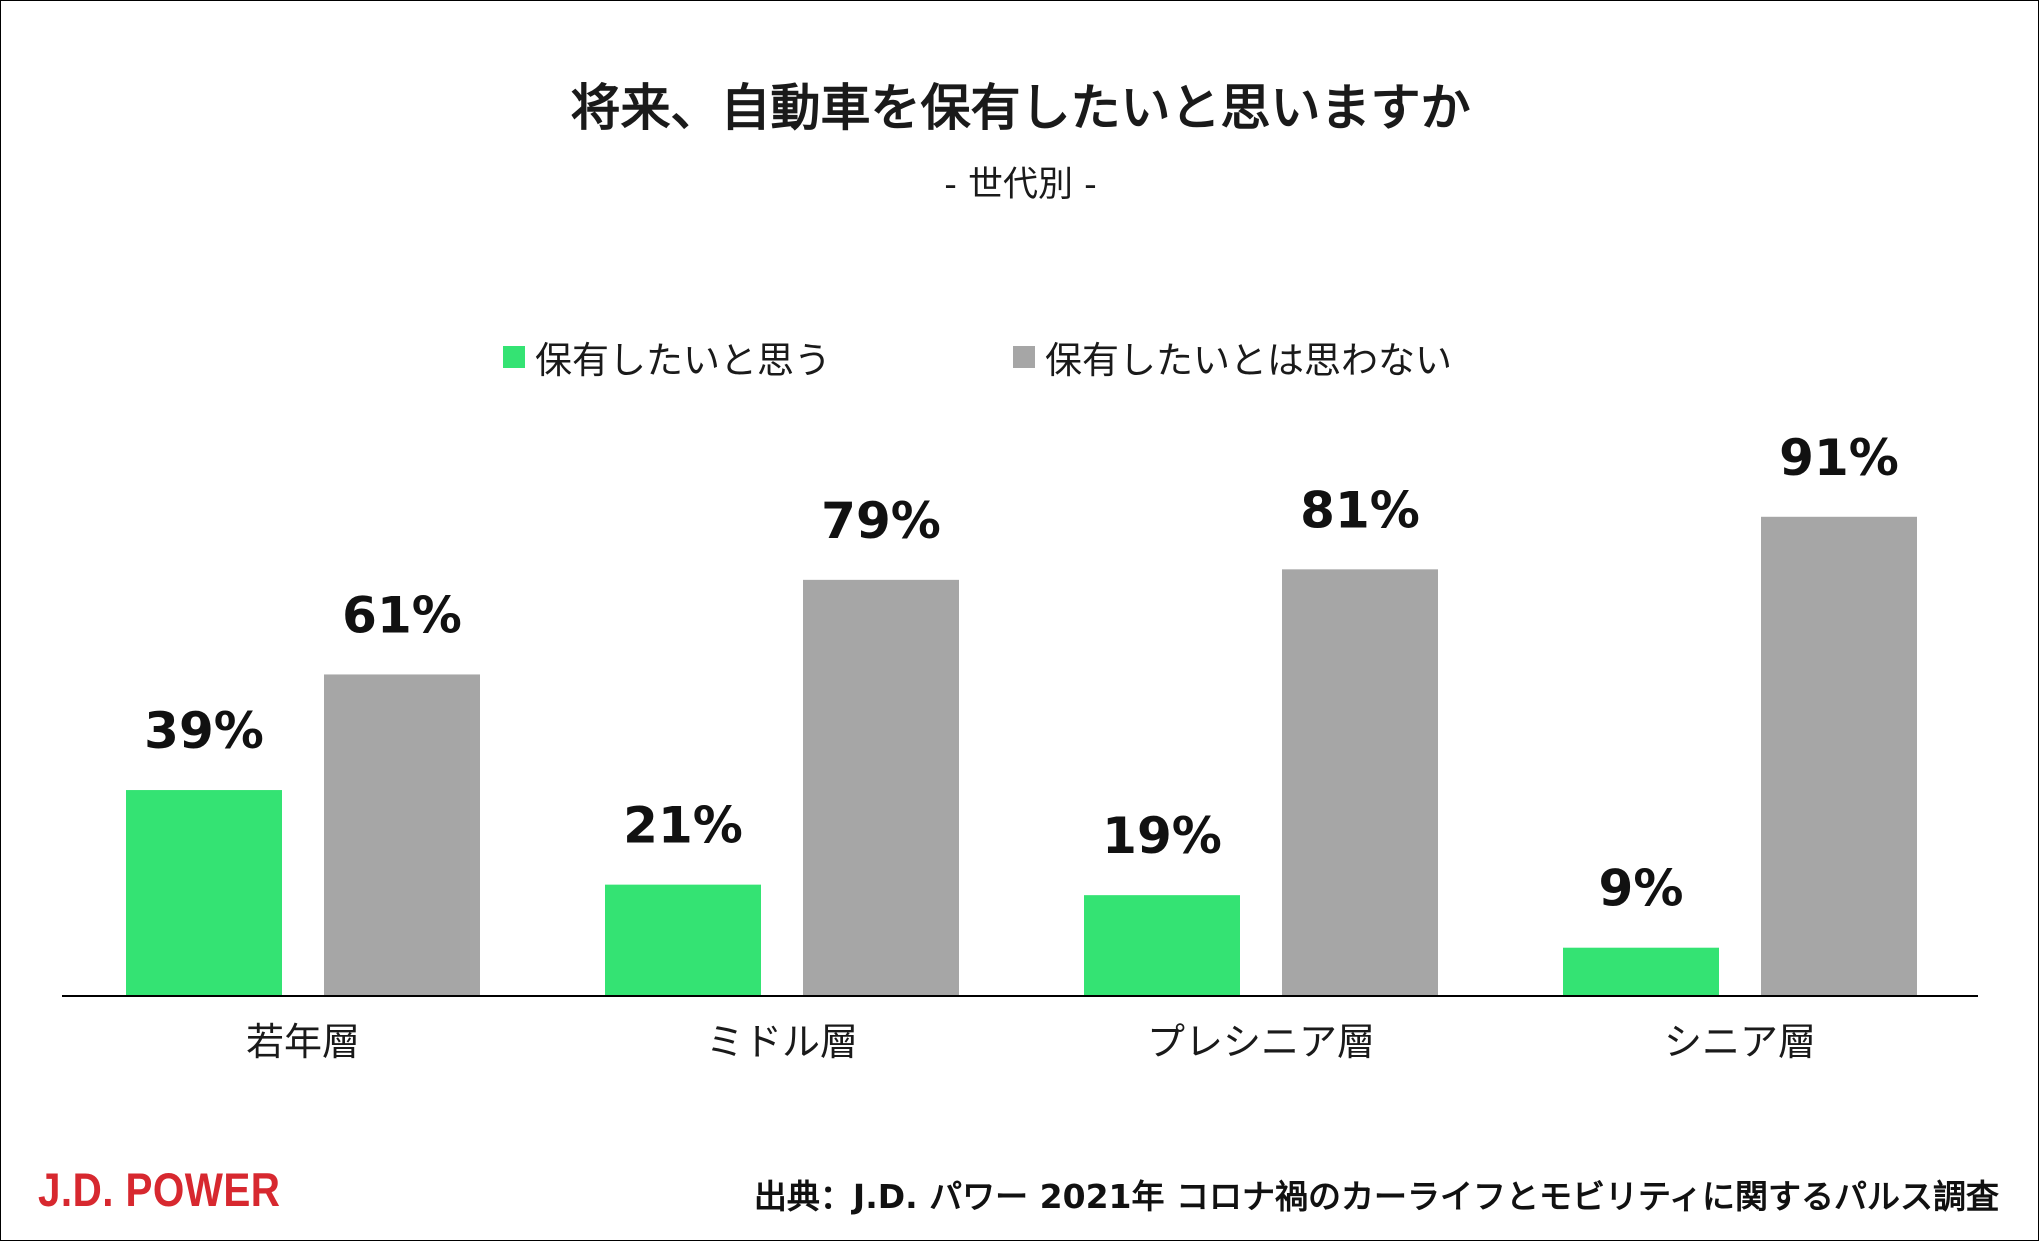 The height and width of the screenshot is (1243, 2041). What do you see at coordinates (204, 731) in the screenshot?
I see `data-label-0-0: 39%` at bounding box center [204, 731].